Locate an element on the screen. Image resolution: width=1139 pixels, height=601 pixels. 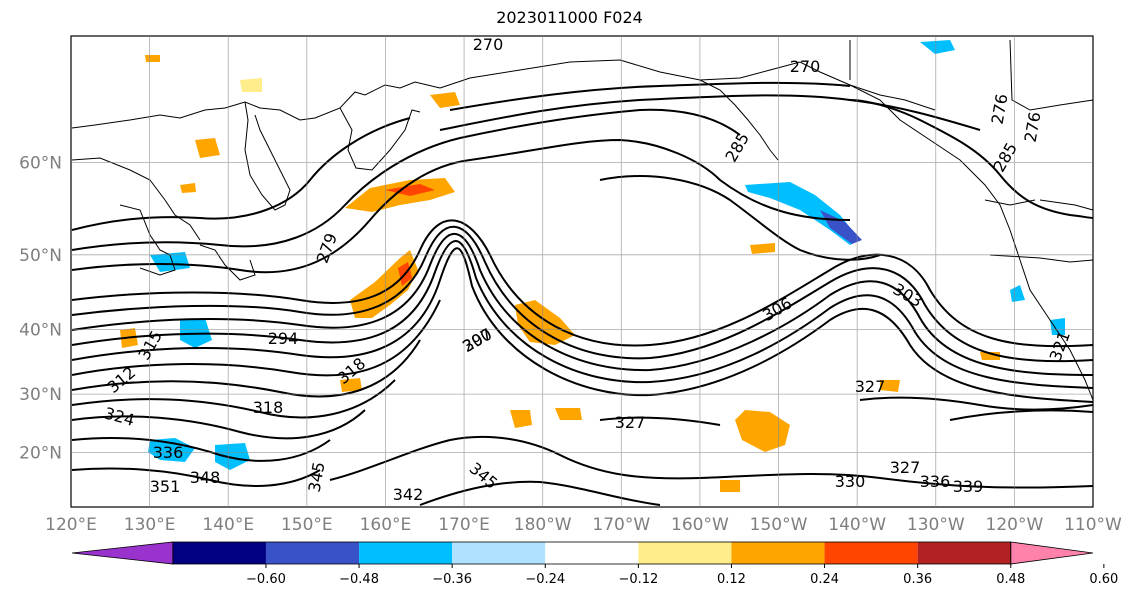
colorbar-extend-high is located at coordinates (1052, 553).